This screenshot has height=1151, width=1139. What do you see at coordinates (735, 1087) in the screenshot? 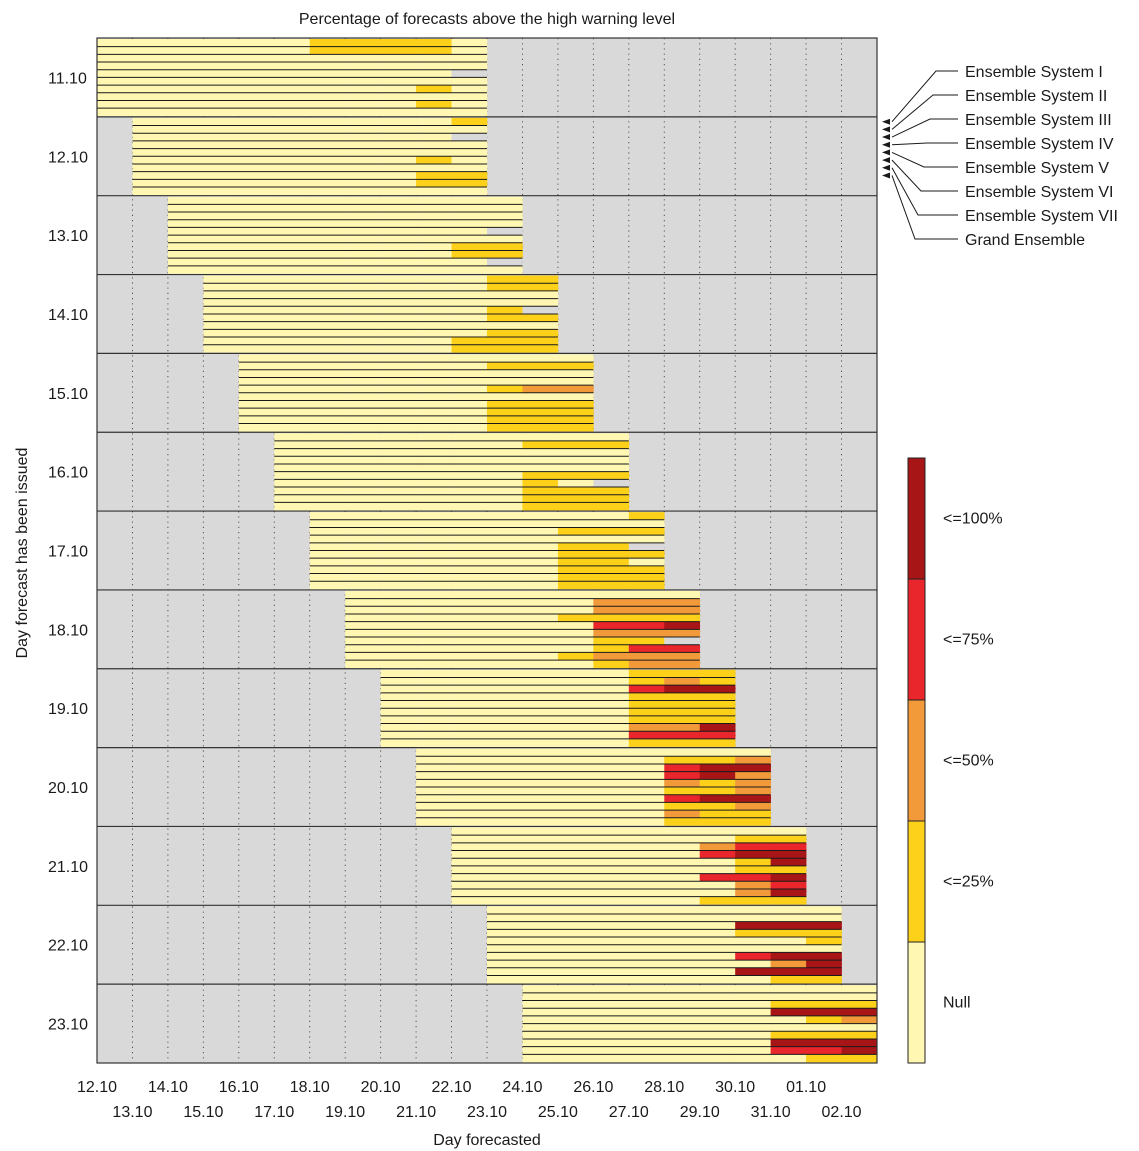
I see `x-tick-label: 30.10` at bounding box center [735, 1087].